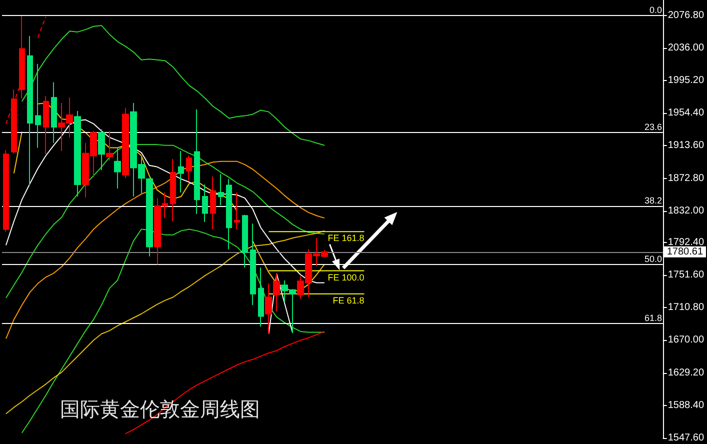  I want to click on y-tick-label: 1588.40, so click(686, 405).